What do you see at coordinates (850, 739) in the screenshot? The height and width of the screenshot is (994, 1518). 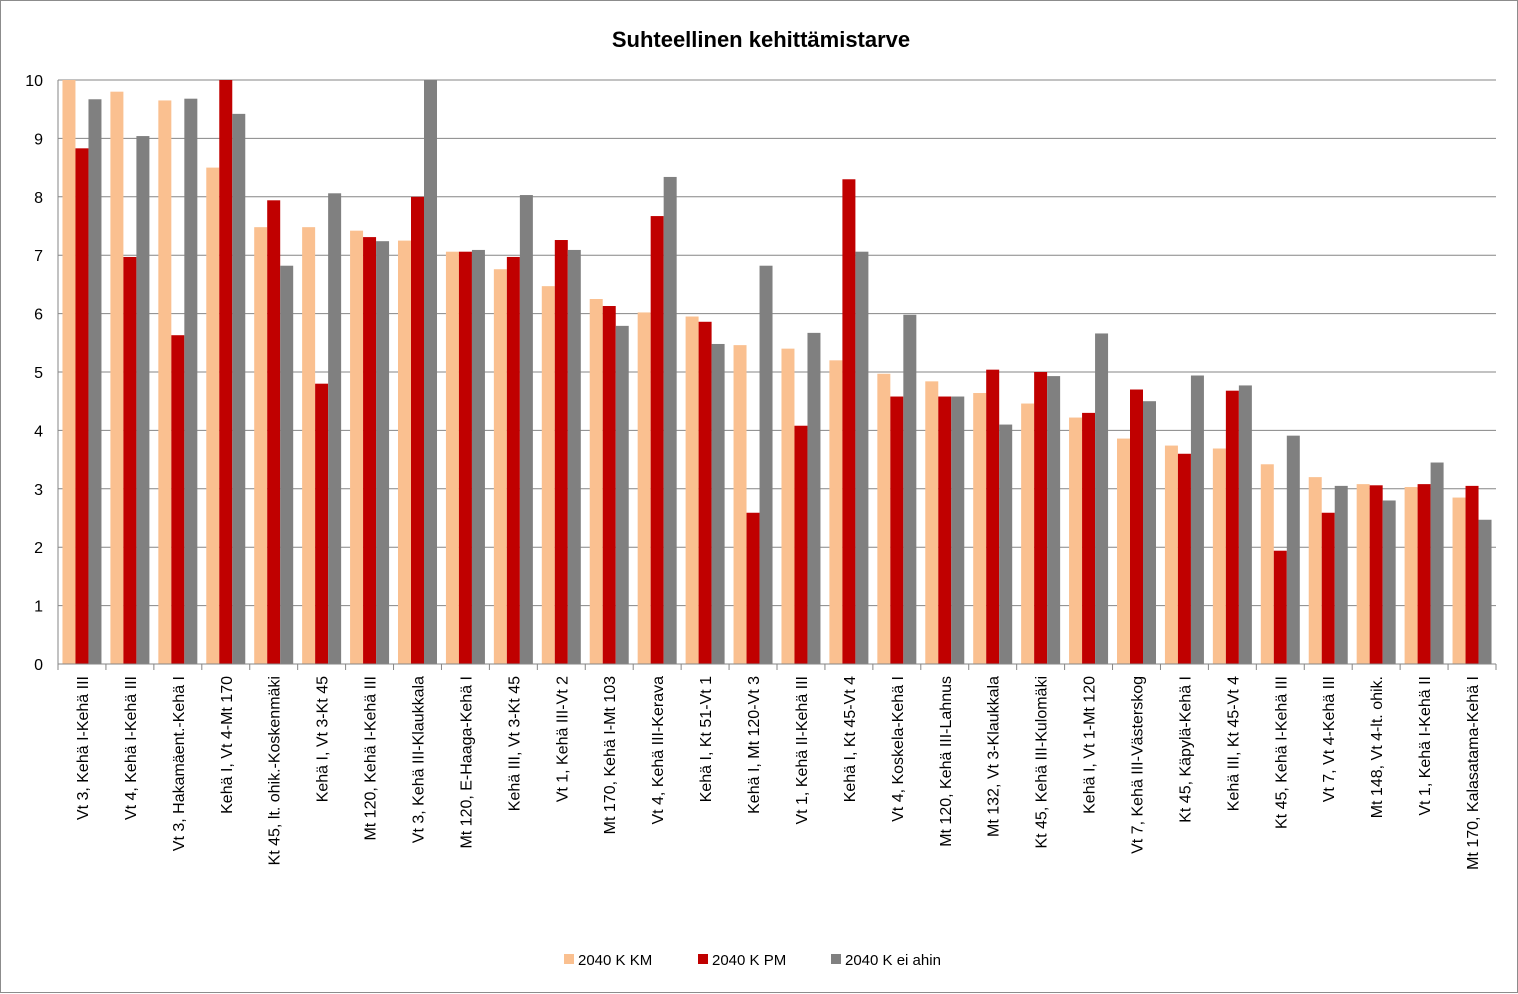 I see `x-category-label: Kehä I, Kt 45-Vt 4` at bounding box center [850, 739].